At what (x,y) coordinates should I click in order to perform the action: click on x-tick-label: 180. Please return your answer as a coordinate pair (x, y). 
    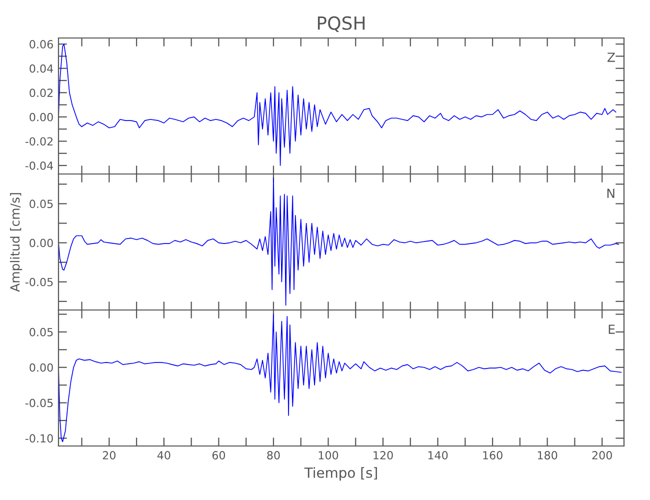
    Looking at the image, I should click on (548, 455).